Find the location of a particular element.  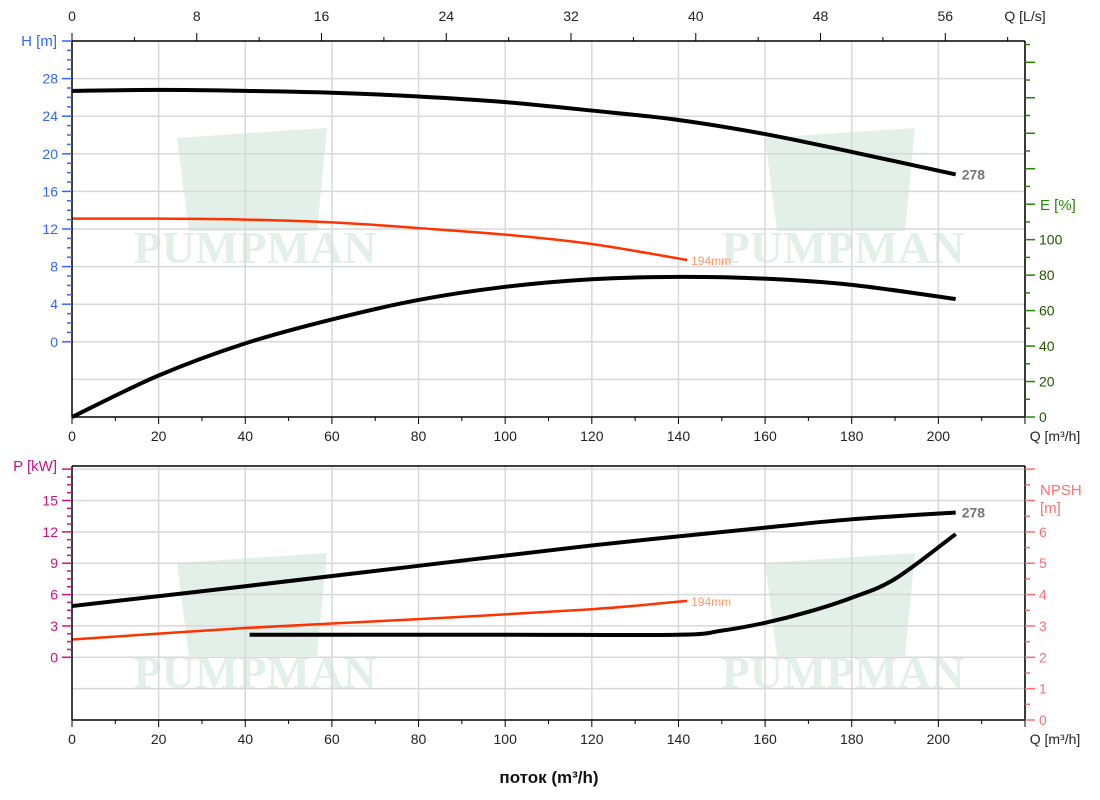

right-y-tick-label: 4 is located at coordinates (1043, 595).